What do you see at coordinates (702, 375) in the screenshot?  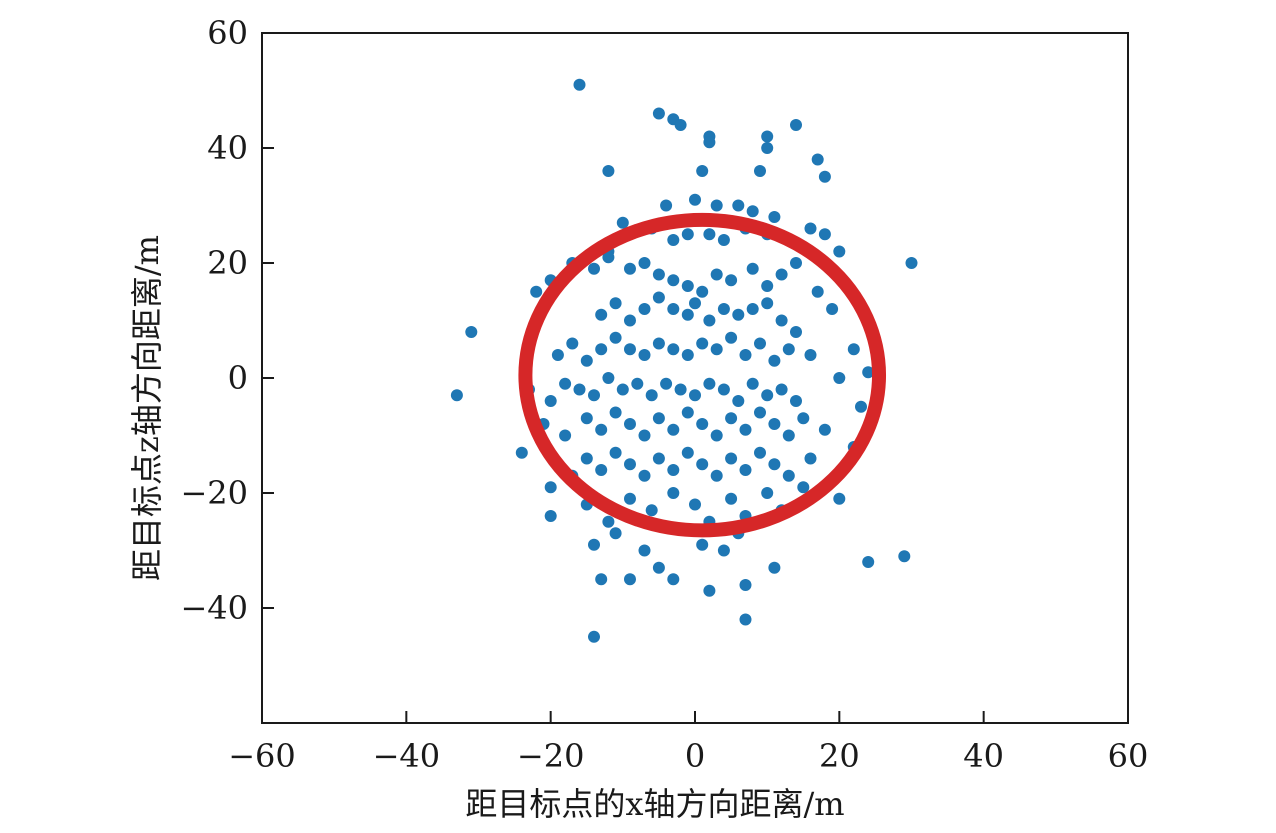 I see `target-circle` at bounding box center [702, 375].